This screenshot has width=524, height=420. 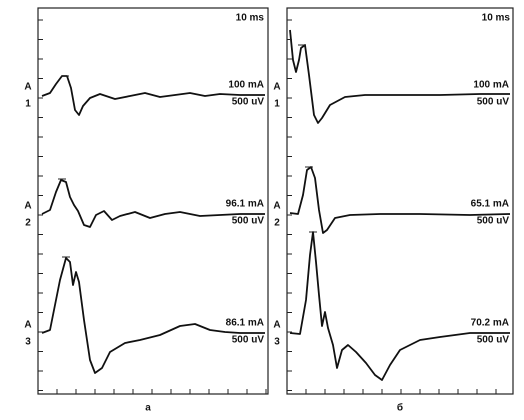 I want to click on stimulus-label: 70.2 mA, so click(x=490, y=323).